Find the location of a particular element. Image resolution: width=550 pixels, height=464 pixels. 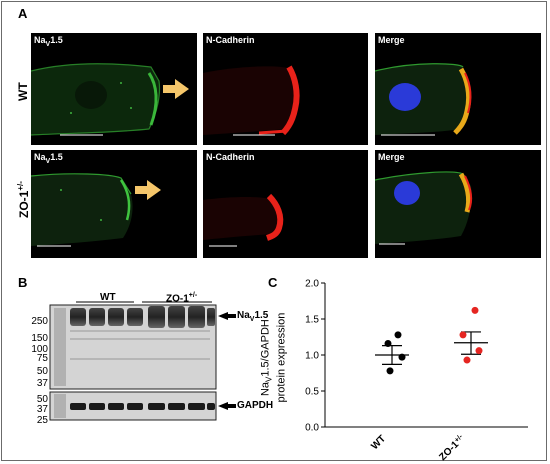

mw-marker: 100 is located at coordinates (39, 349).